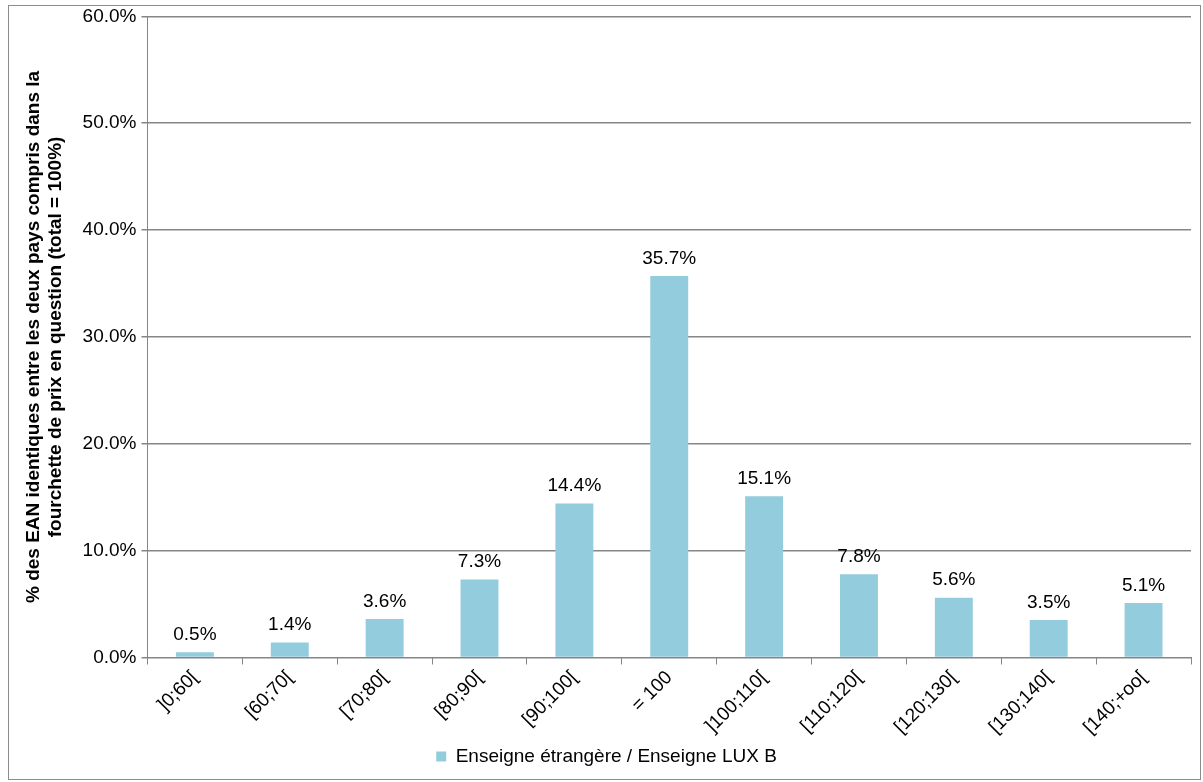 The width and height of the screenshot is (1203, 782). What do you see at coordinates (574, 485) in the screenshot?
I see `data-label: 14.4%` at bounding box center [574, 485].